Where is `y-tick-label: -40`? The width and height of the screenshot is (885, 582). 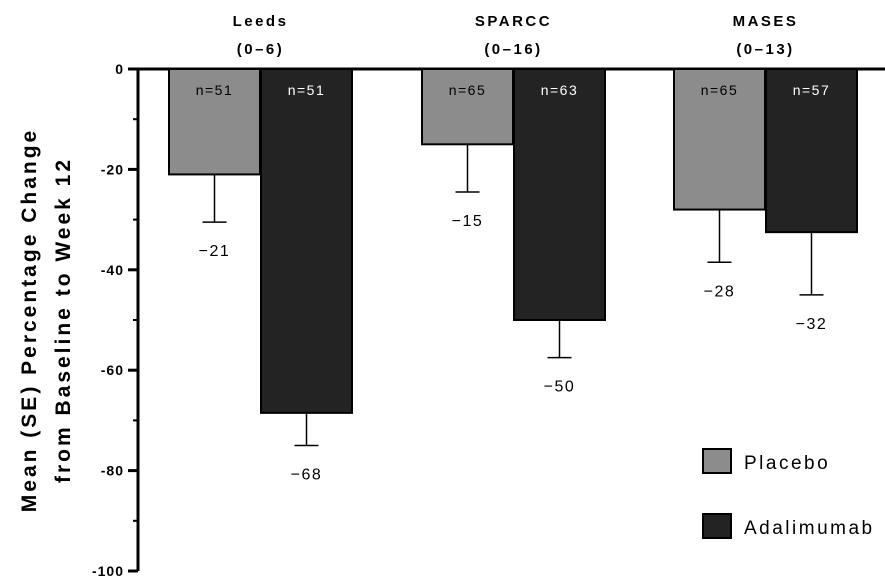 y-tick-label: -40 is located at coordinates (112, 270).